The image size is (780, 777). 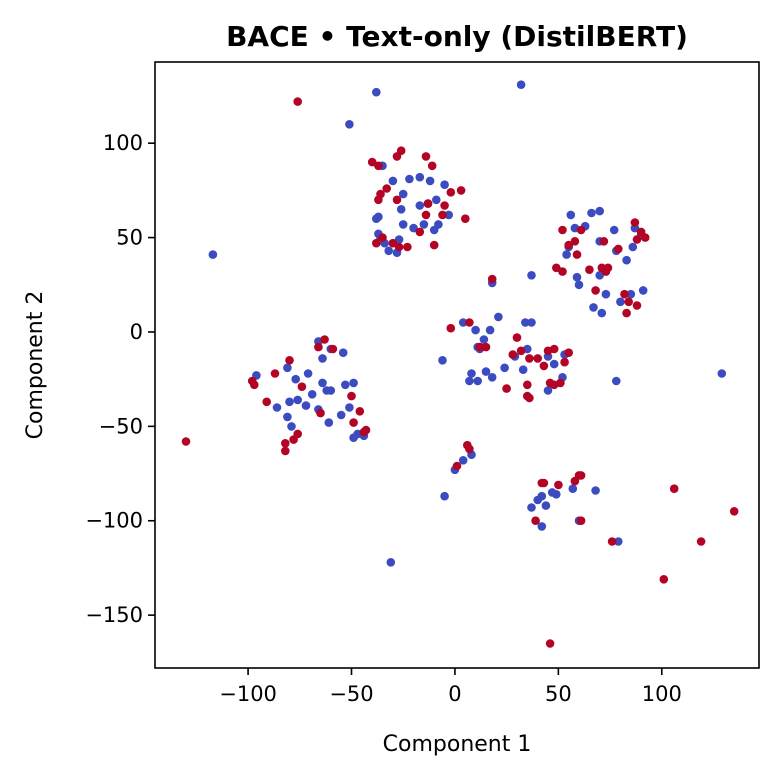 I want to click on x-tick-label: 0, so click(x=454, y=694).